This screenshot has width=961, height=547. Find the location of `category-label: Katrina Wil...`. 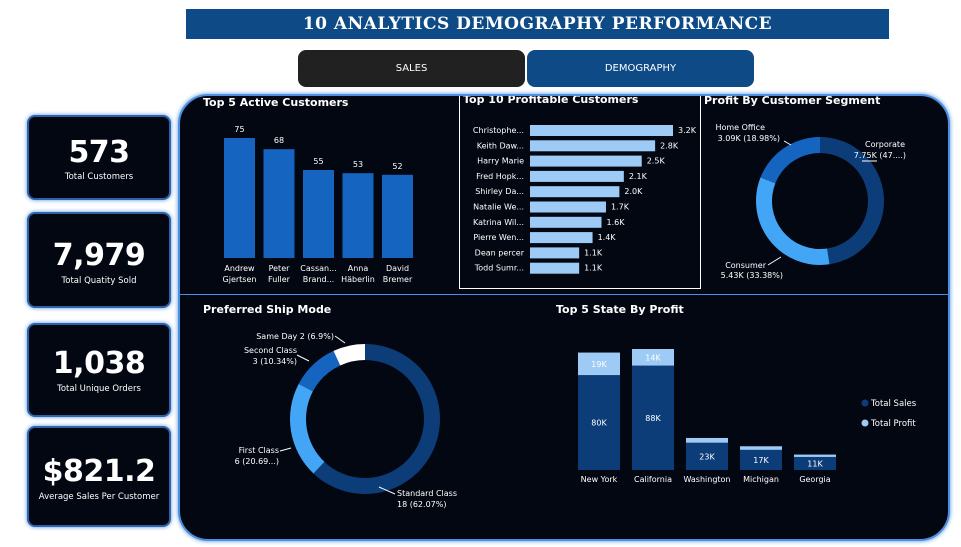

category-label: Katrina Wil... is located at coordinates (498, 222).